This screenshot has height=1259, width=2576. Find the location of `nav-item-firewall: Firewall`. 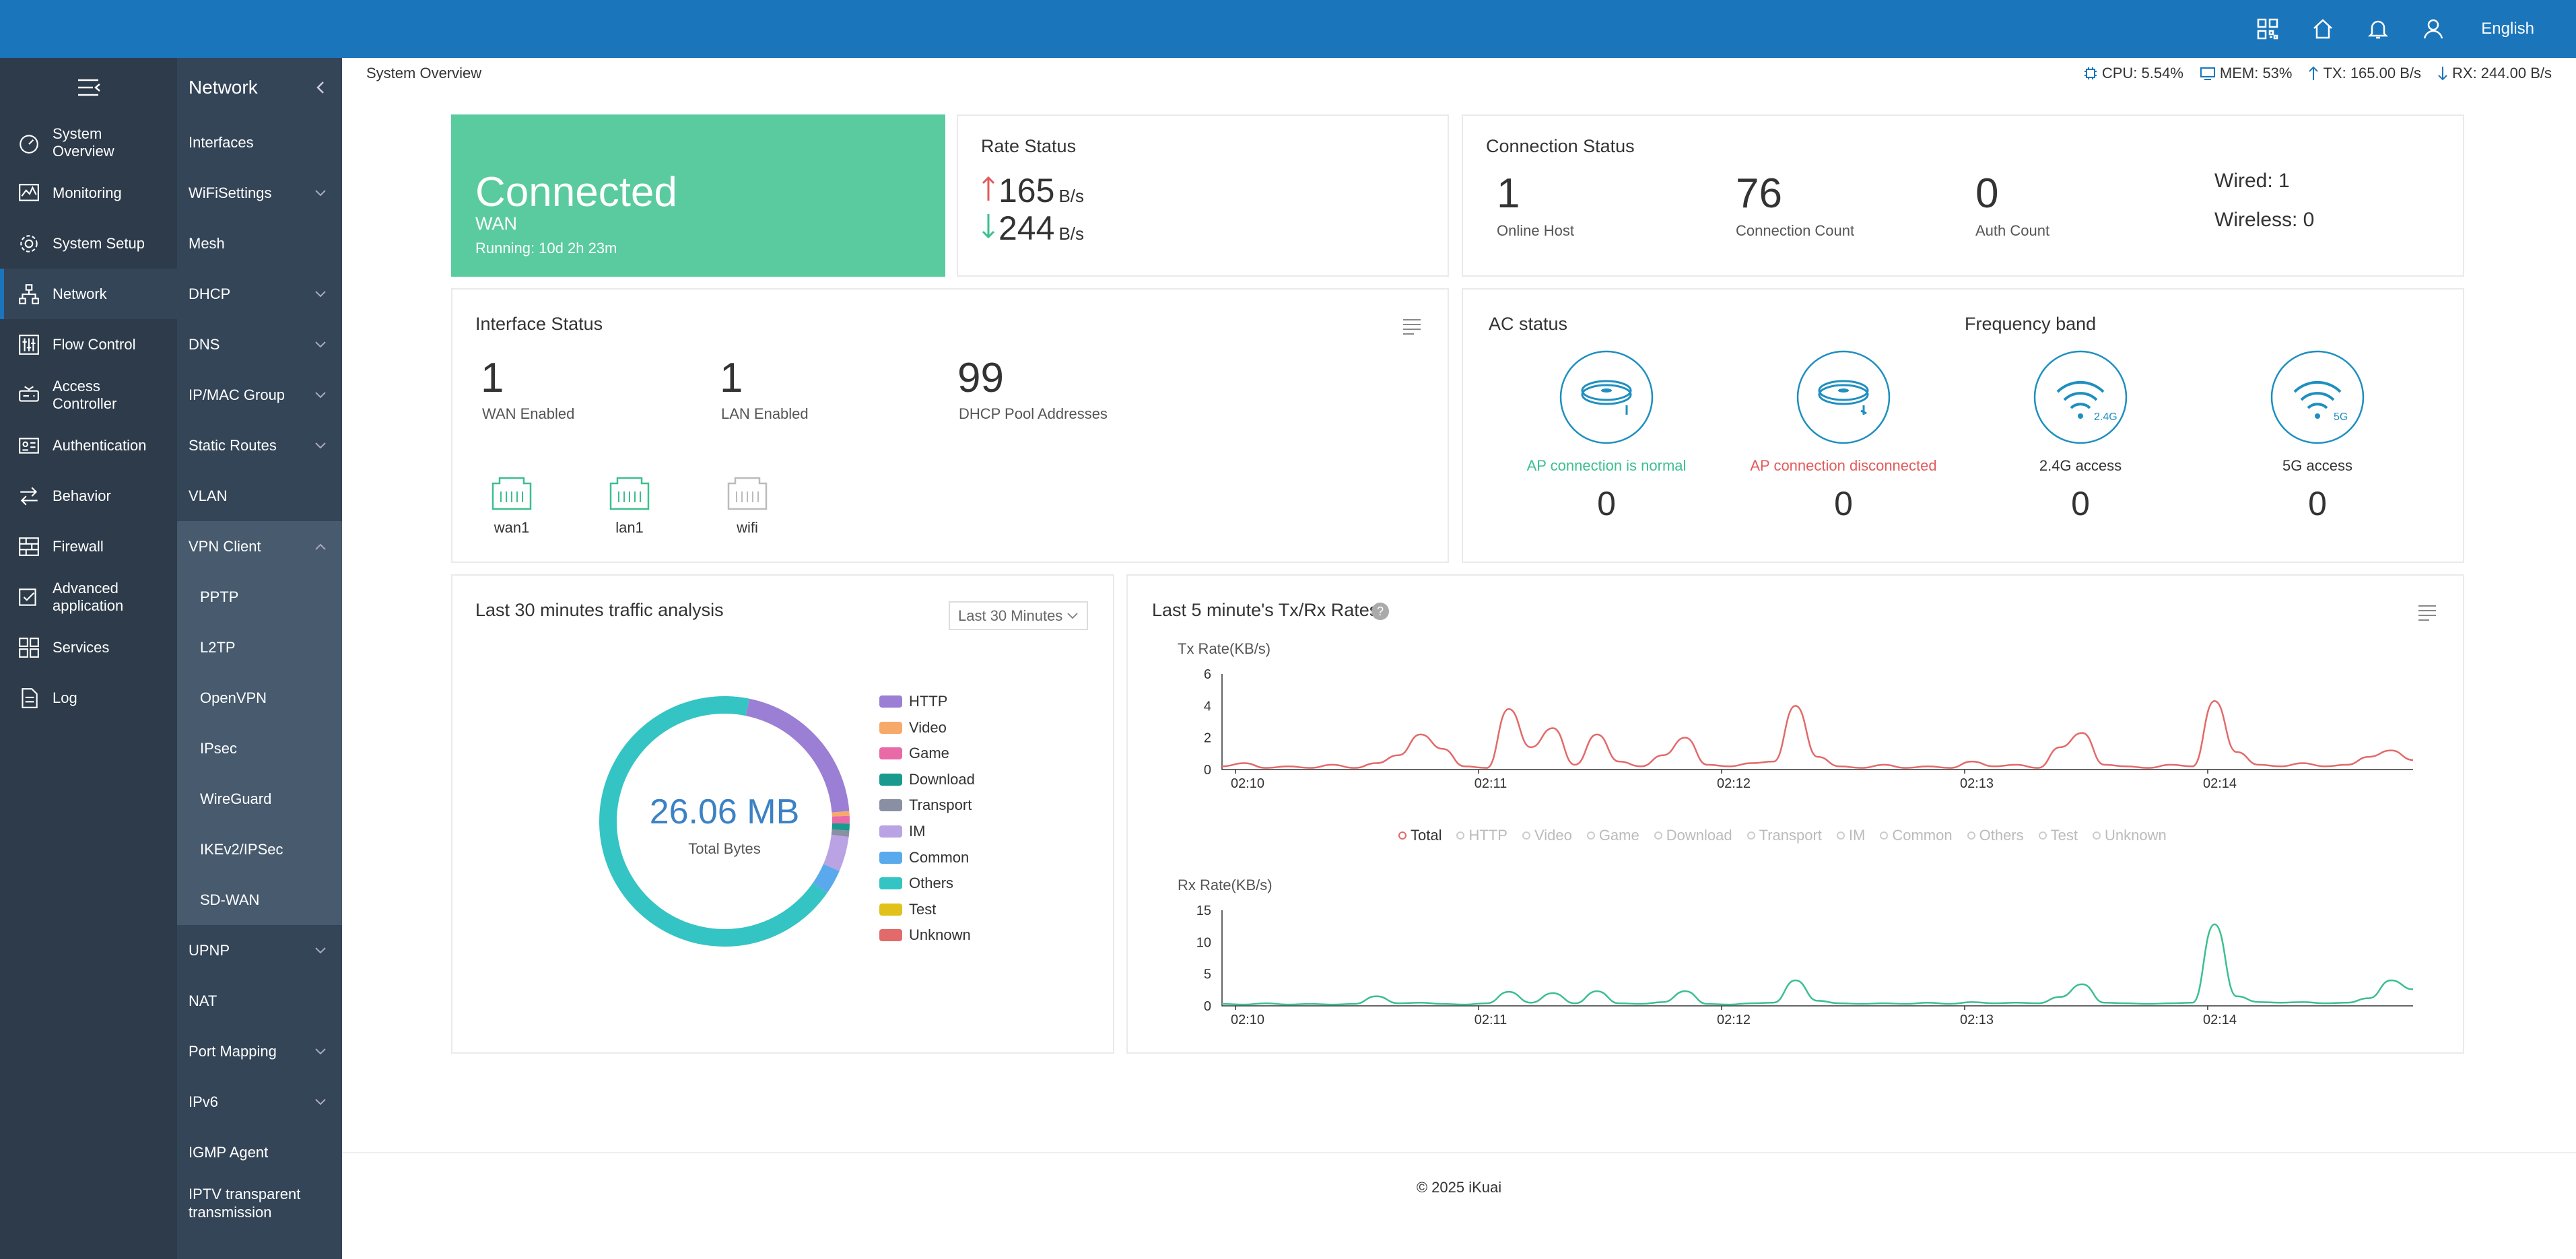

nav-item-firewall: Firewall is located at coordinates (89, 546).